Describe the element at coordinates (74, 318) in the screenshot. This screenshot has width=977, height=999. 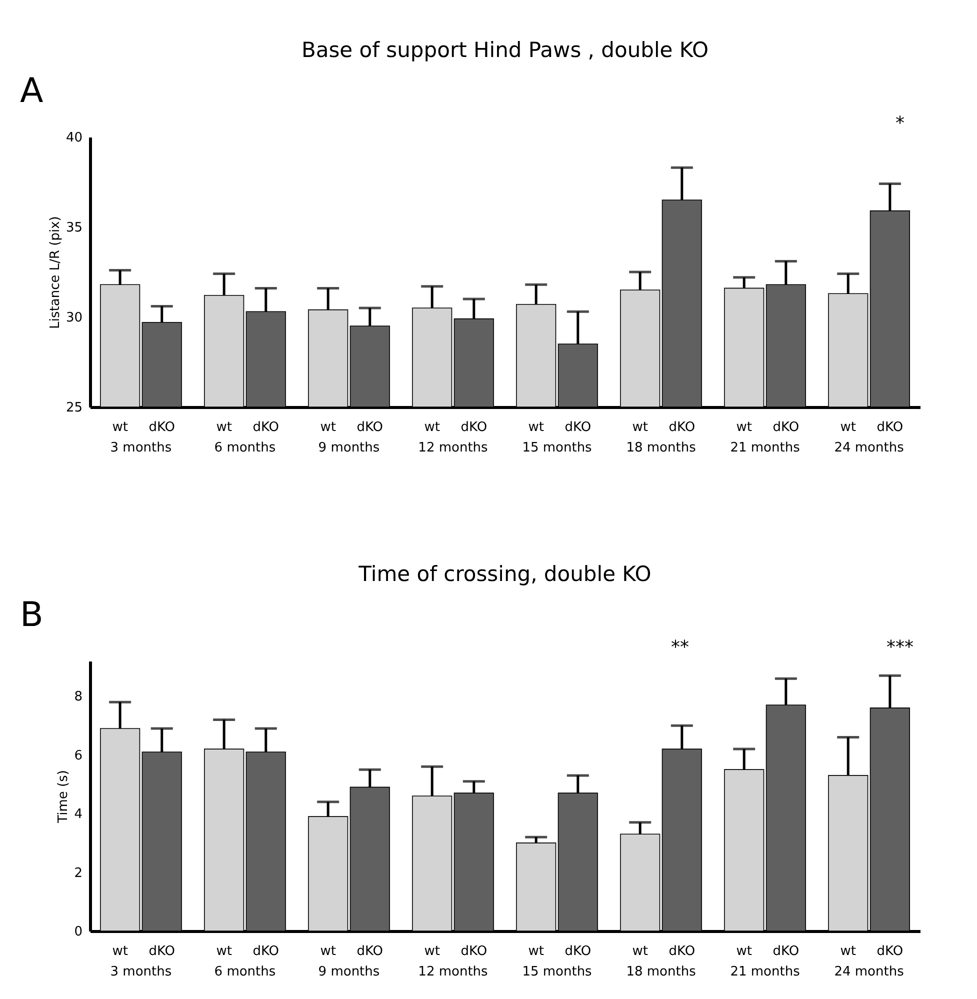
I see `y-tick-label: 30` at that location.